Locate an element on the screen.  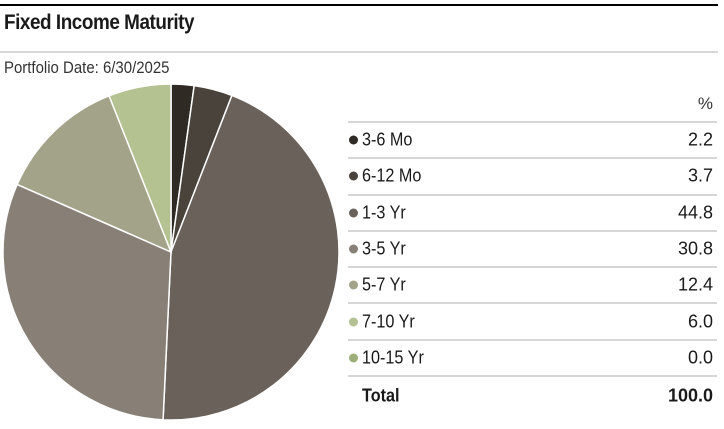
pie-slice-3-5-yr is located at coordinates (87, 302).